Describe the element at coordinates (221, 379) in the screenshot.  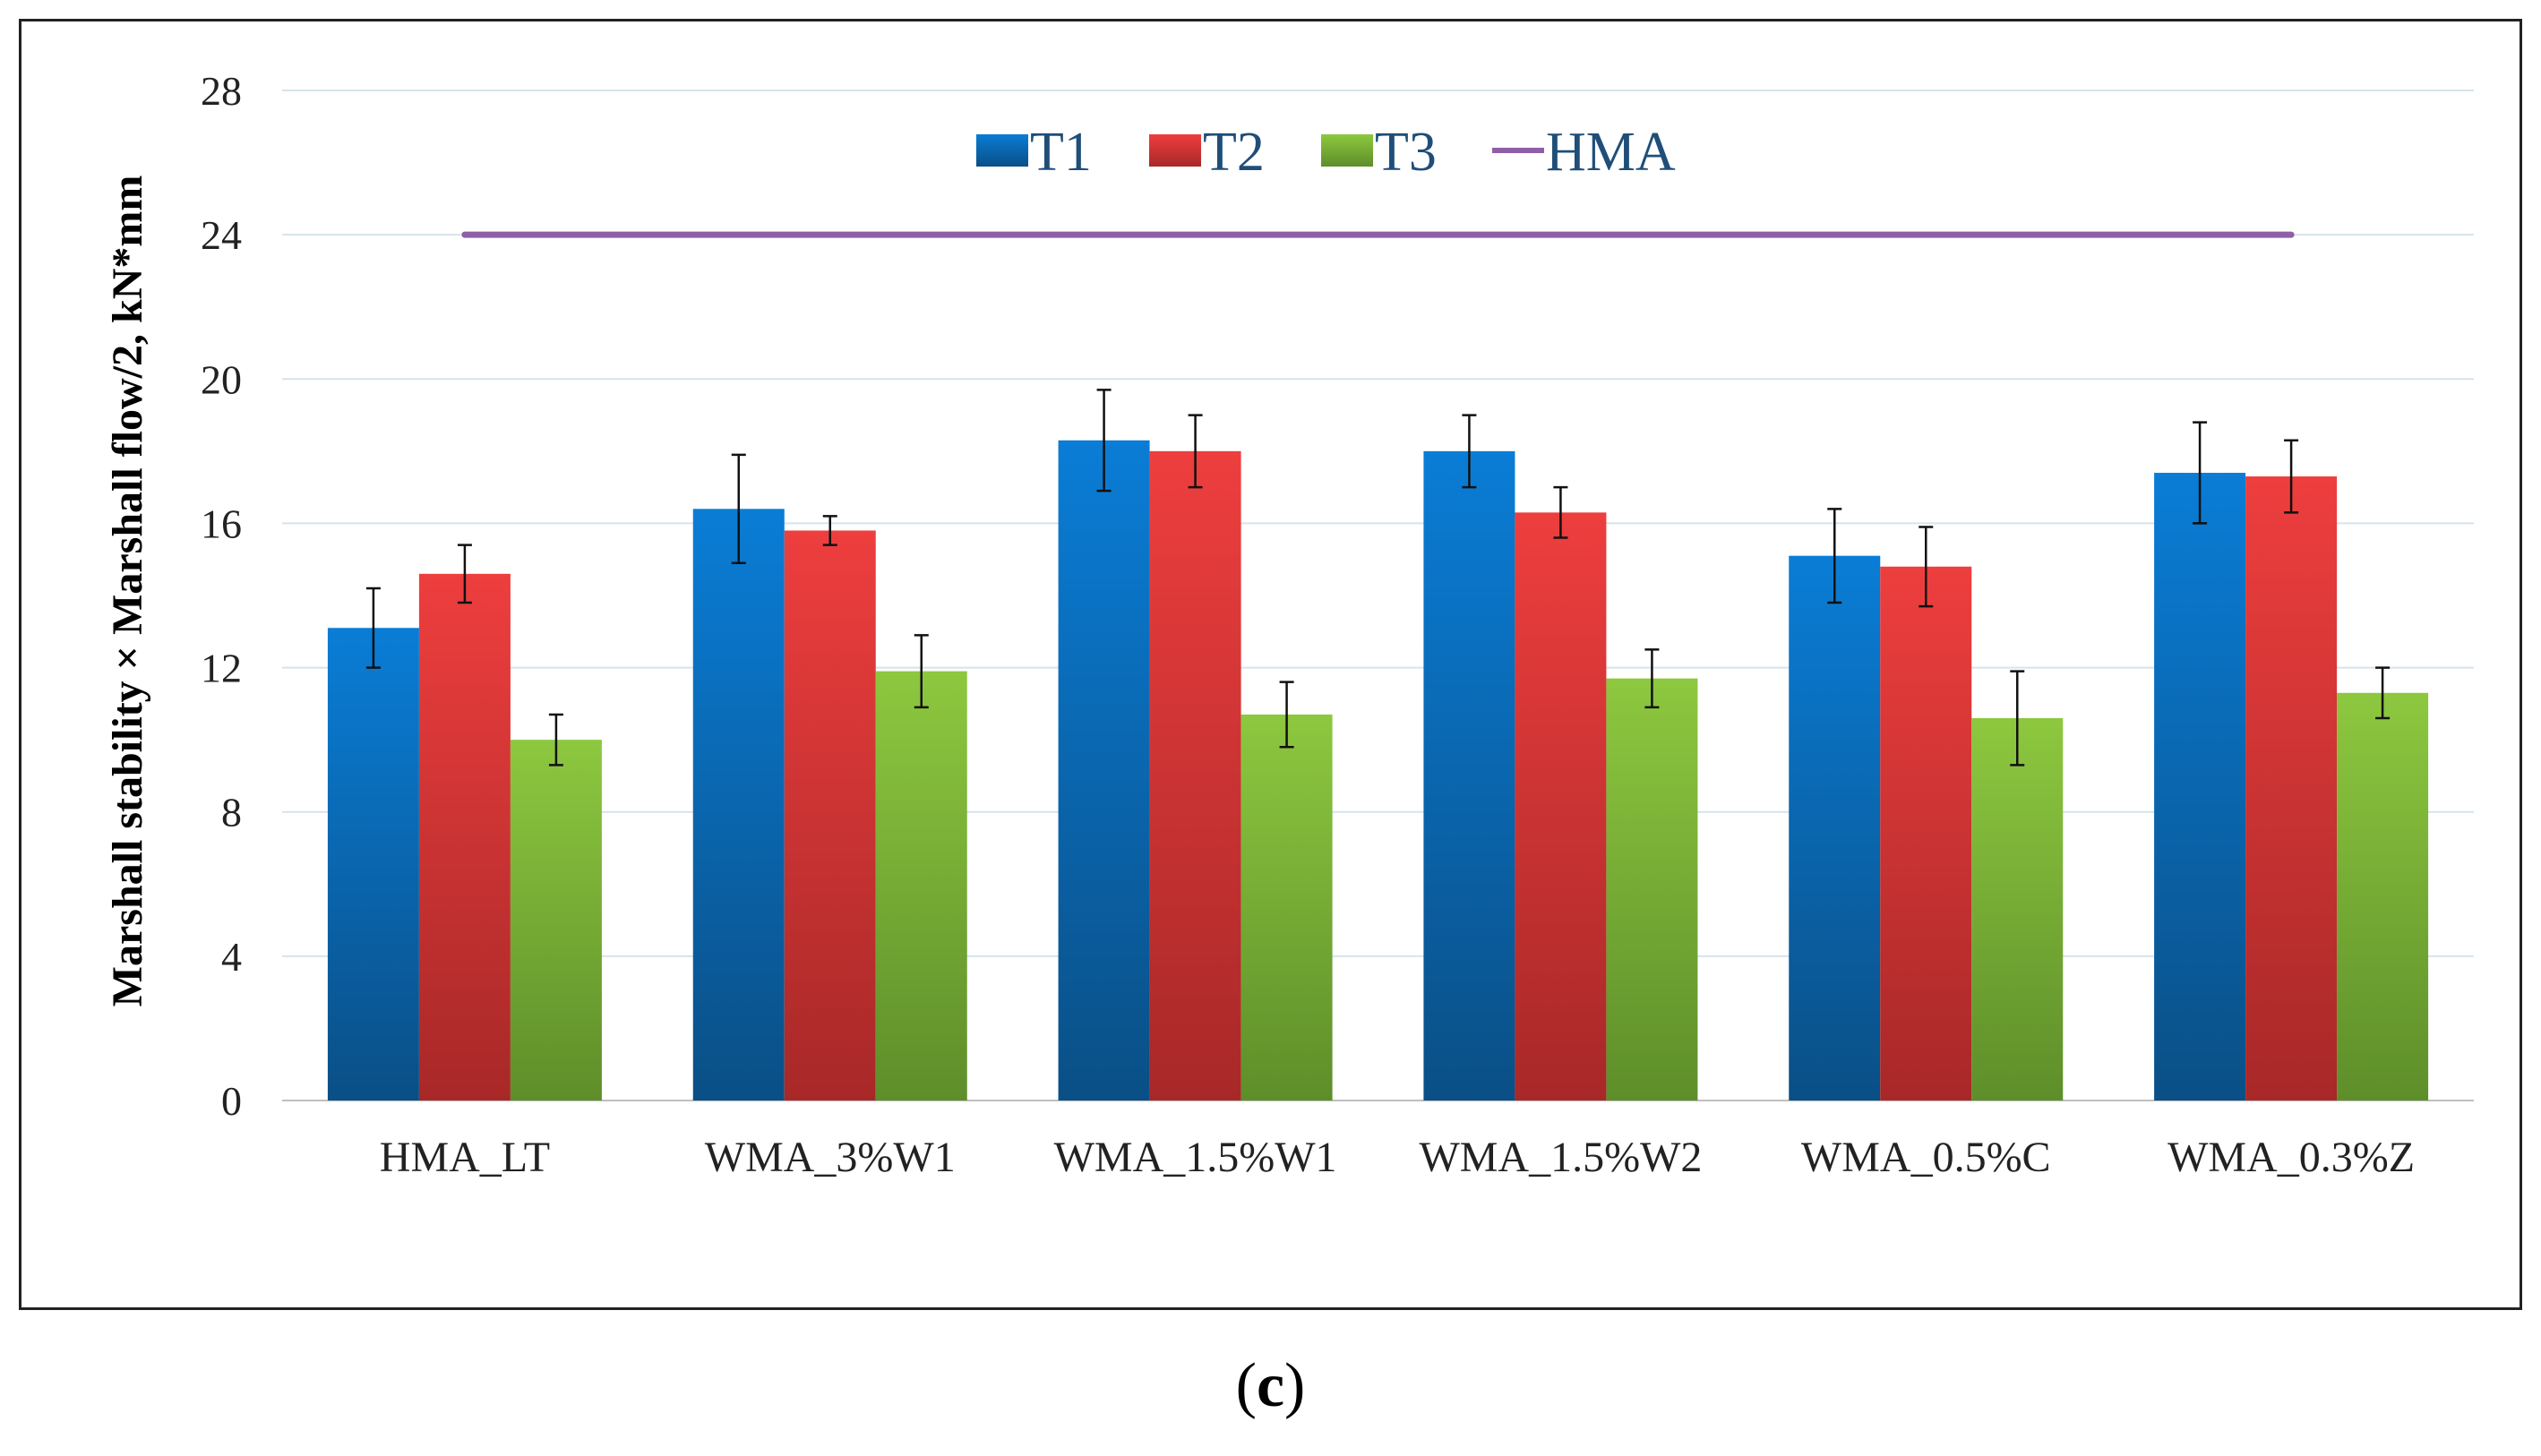
I see `y-tick-label: 20` at that location.